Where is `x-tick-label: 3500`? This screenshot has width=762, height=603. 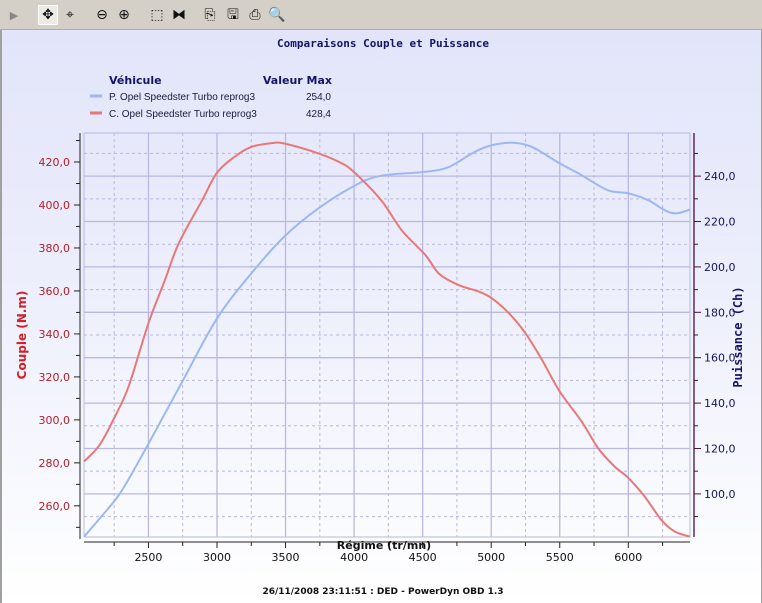
x-tick-label: 3500 is located at coordinates (286, 557).